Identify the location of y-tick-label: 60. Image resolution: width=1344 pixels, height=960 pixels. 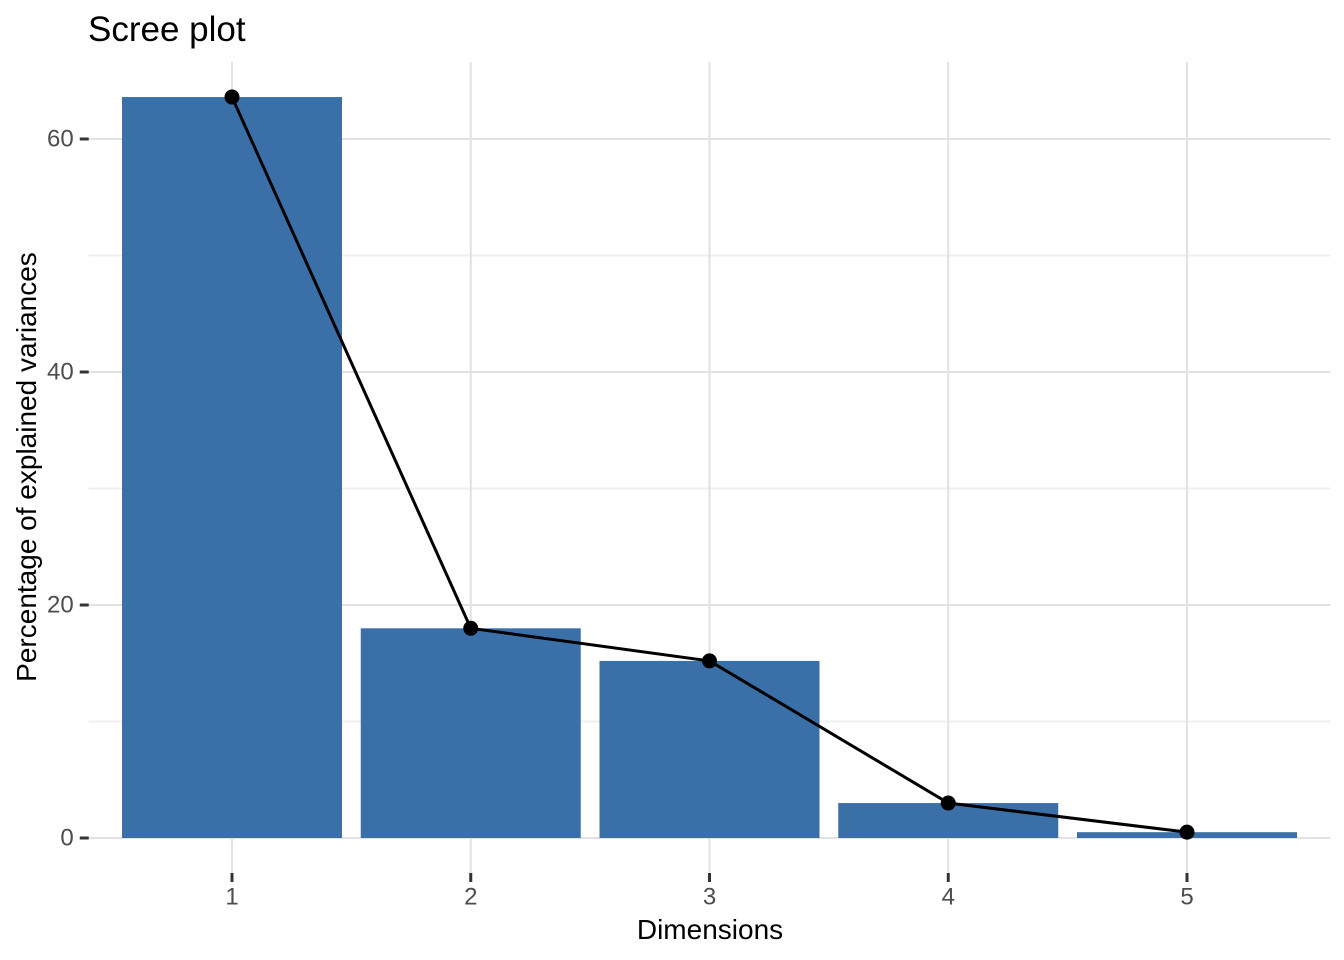
(60, 139).